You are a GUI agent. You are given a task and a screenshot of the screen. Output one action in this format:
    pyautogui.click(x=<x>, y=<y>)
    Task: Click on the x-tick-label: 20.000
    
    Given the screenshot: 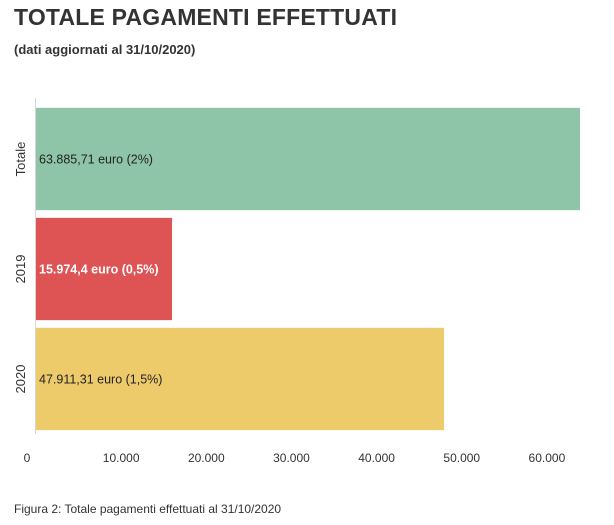 What is the action you would take?
    pyautogui.click(x=206, y=458)
    